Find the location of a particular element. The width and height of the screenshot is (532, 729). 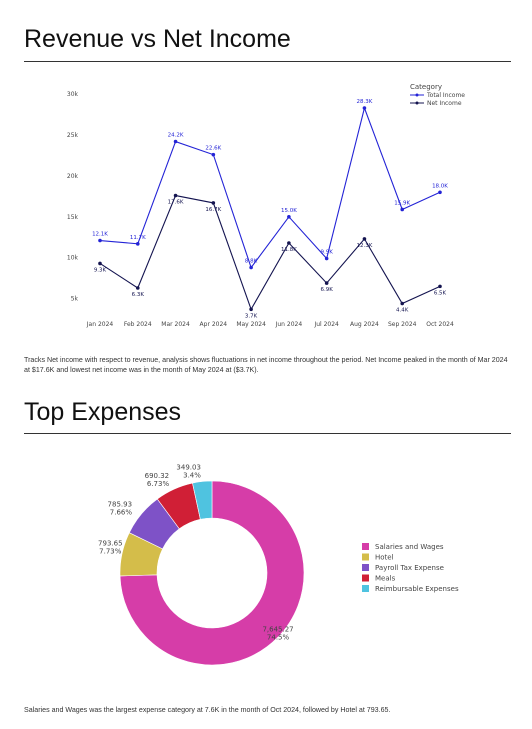

data-label: 18.0K is located at coordinates (440, 186).